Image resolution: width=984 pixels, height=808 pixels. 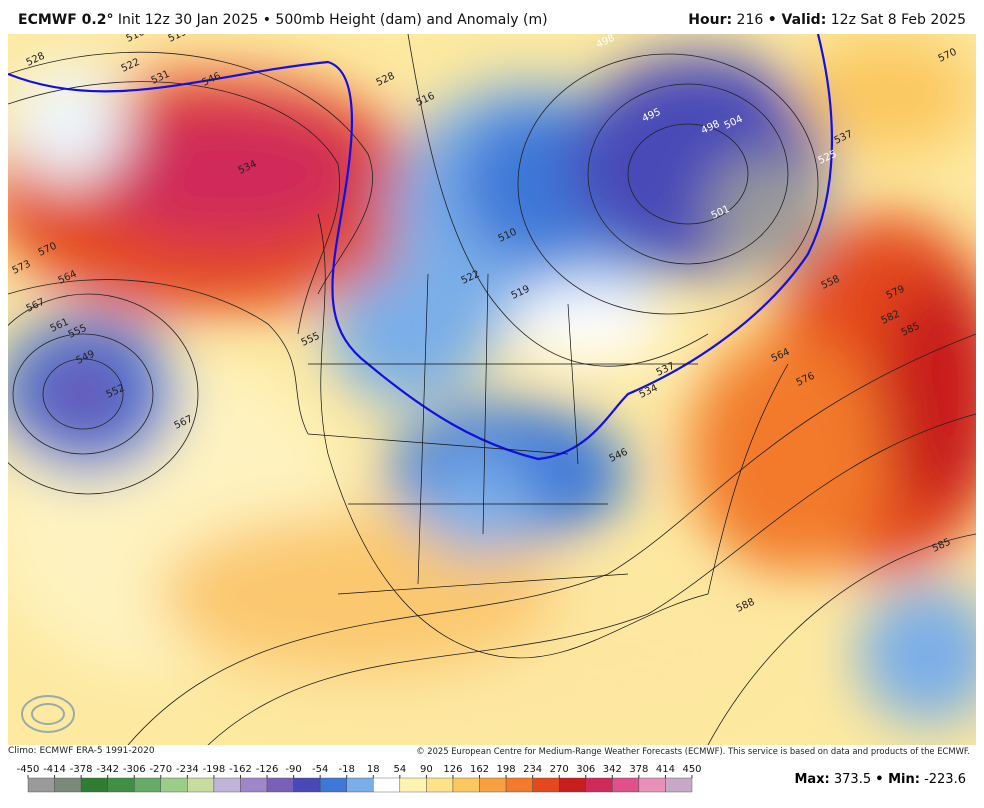 What do you see at coordinates (426, 769) in the screenshot?
I see `colorbar-tick-label: 90` at bounding box center [426, 769].